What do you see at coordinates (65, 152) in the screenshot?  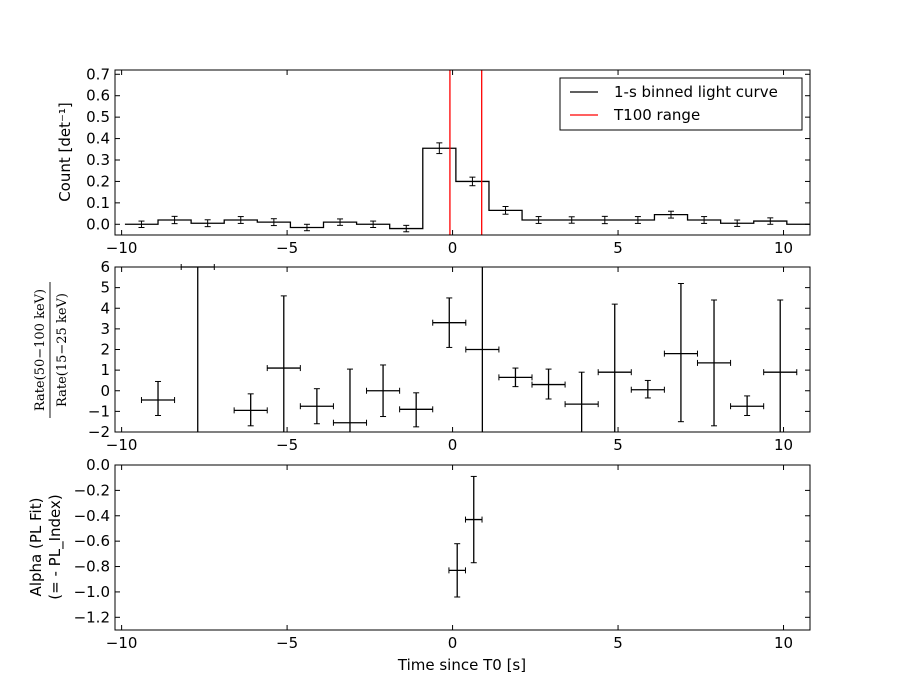 I see `p1-y-axis-label: Count [det⁻¹]` at bounding box center [65, 152].